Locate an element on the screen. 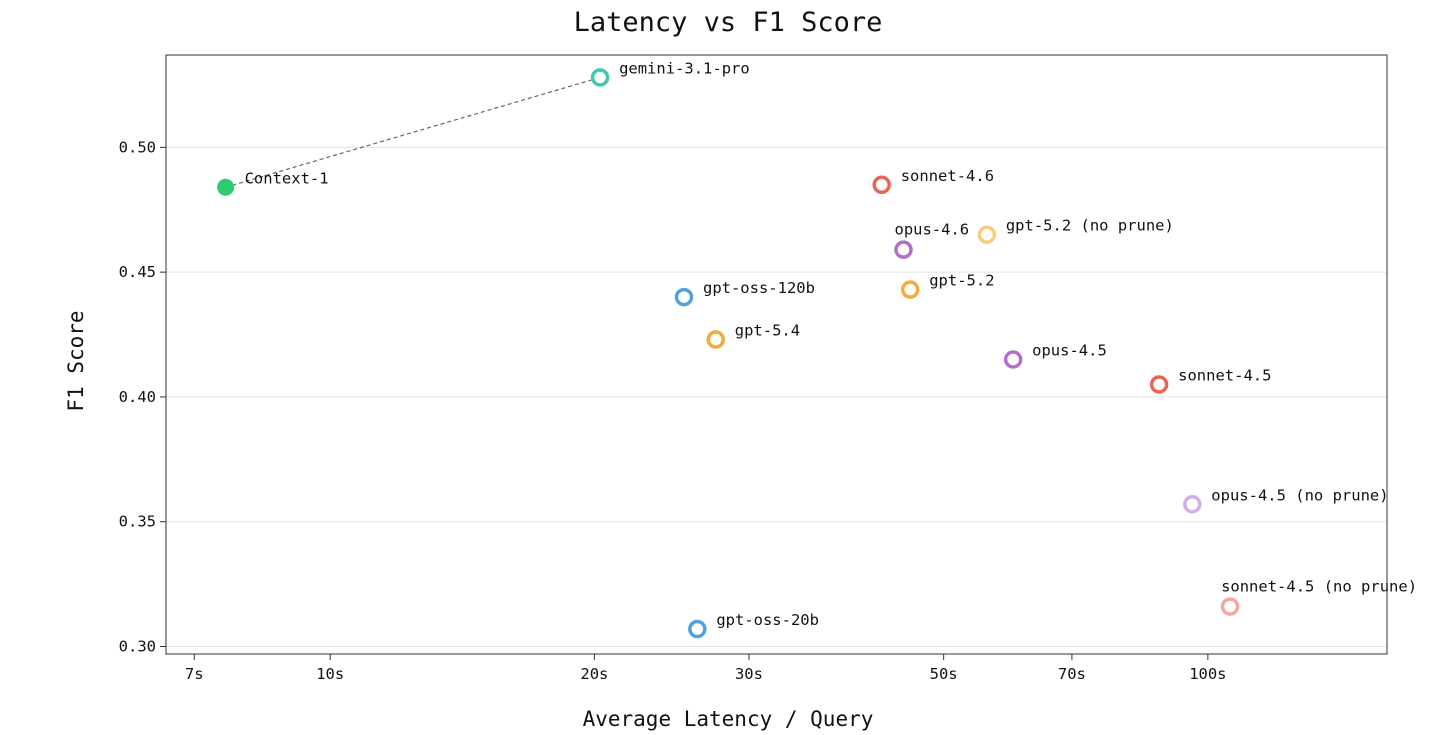 Image resolution: width=1456 pixels, height=735 pixels. point-gpt-oss-120b is located at coordinates (684, 297).